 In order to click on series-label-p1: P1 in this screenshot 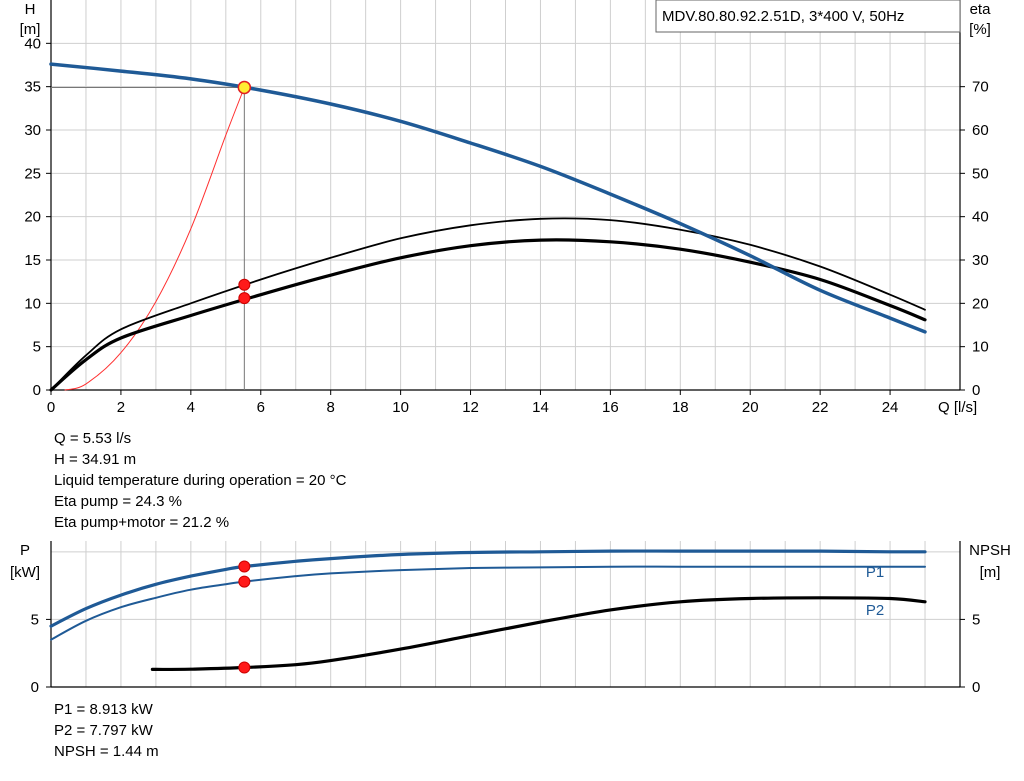, I will do `click(875, 572)`.